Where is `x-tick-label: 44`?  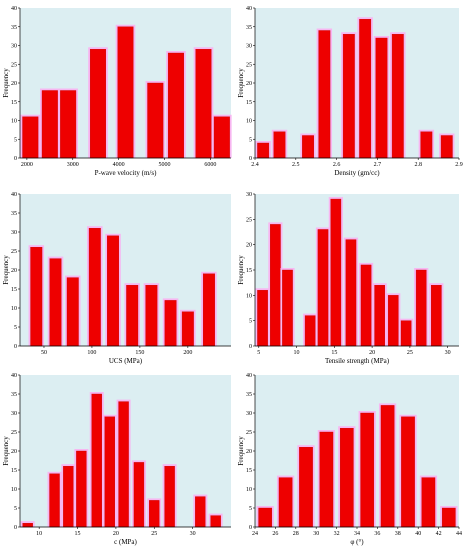
x-tick-label: 44 is located at coordinates (459, 534).